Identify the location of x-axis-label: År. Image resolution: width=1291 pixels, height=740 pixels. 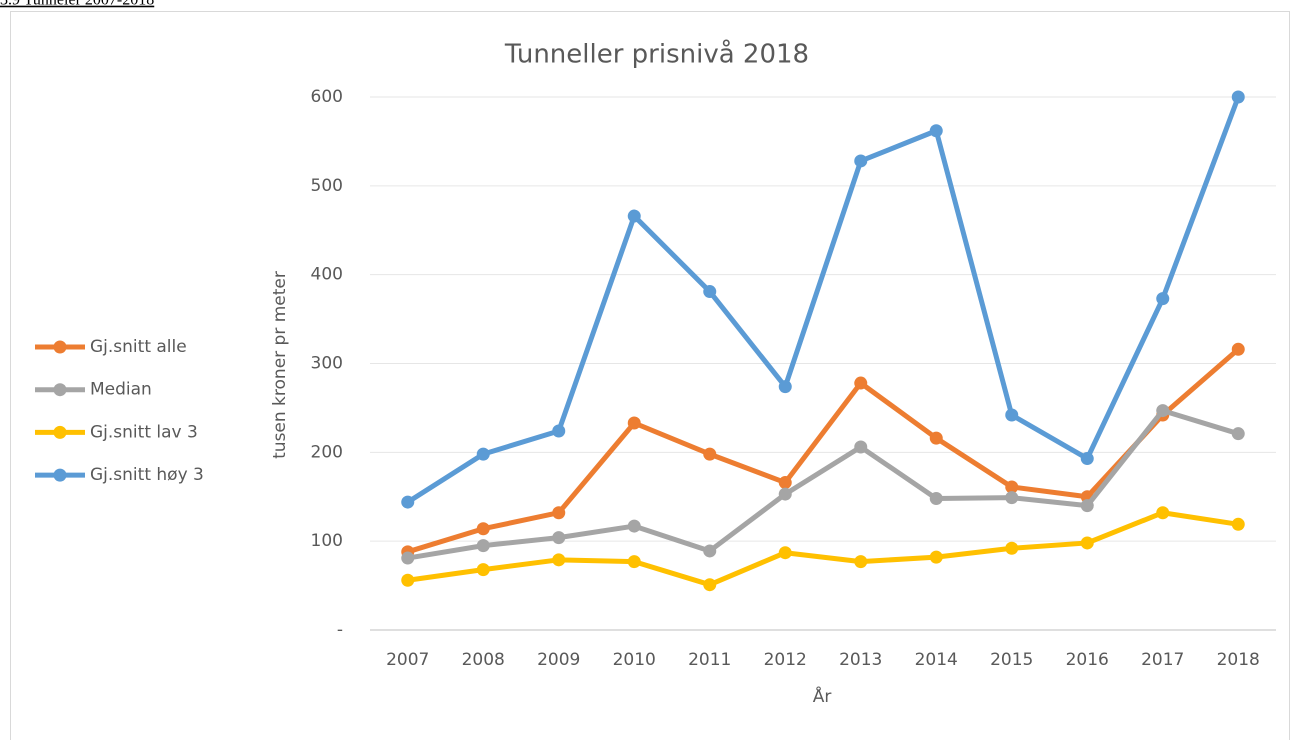
(822, 696).